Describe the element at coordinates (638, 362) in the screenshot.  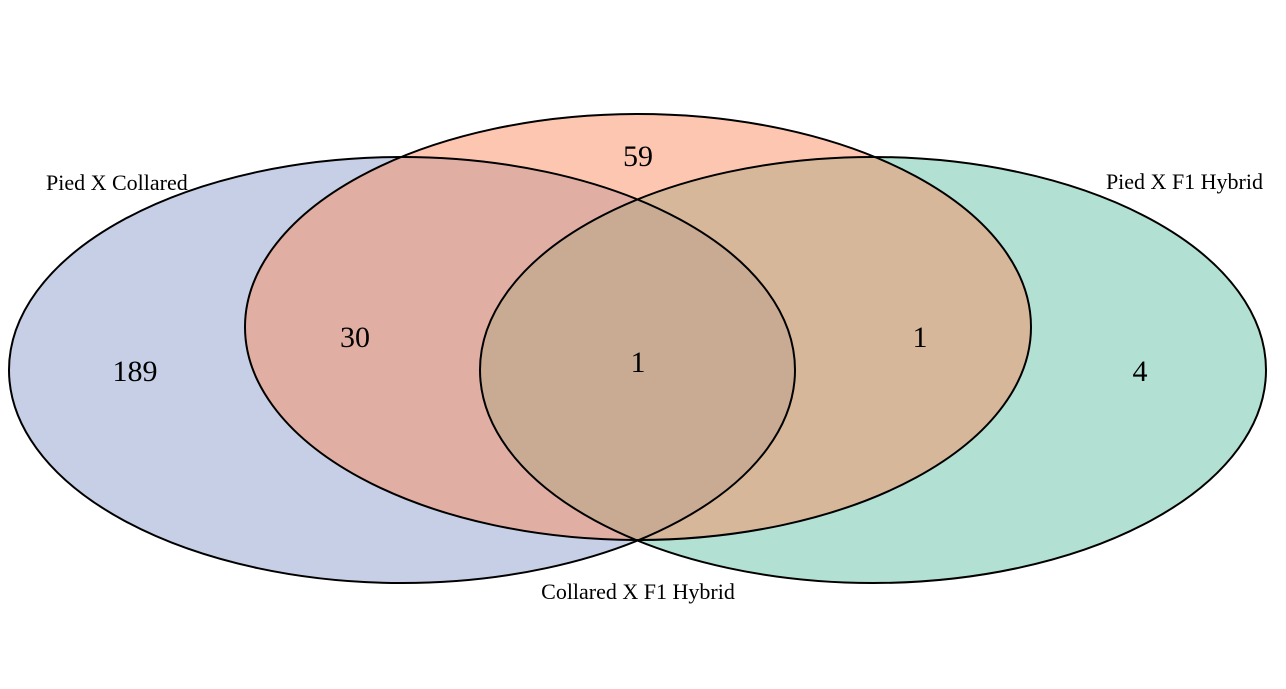
I see `count-all-three: 1` at that location.